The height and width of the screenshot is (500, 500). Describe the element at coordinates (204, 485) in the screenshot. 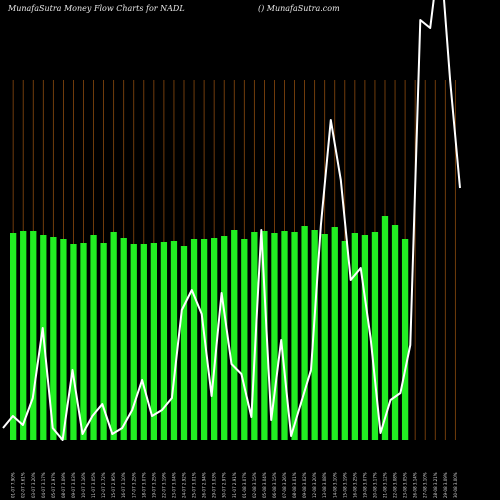

I see `tick-label: 26-07 2.94%` at that location.